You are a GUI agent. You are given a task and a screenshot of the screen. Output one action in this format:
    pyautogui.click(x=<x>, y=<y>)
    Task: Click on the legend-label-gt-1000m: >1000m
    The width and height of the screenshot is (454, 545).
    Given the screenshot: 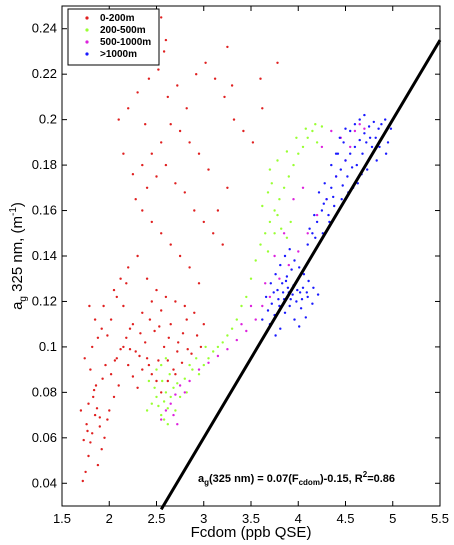 What is the action you would take?
    pyautogui.click(x=118, y=54)
    